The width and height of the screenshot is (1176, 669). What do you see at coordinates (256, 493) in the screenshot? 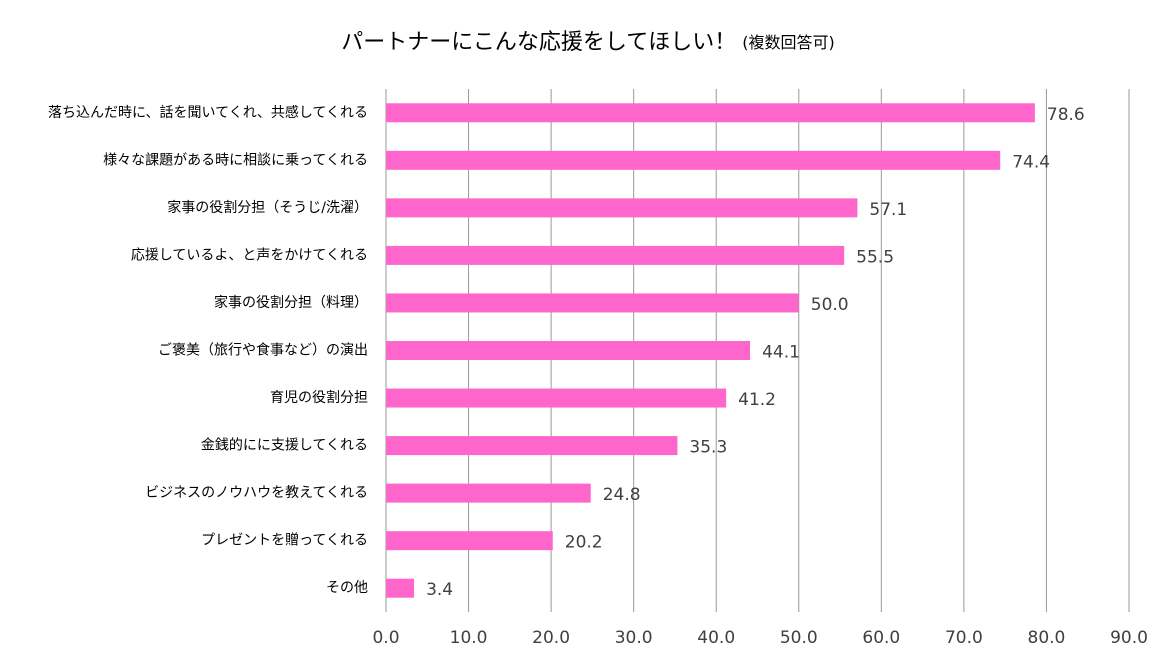
I see `y-tick-label: ビジネスのノウハウを教えてくれる` at bounding box center [256, 493].